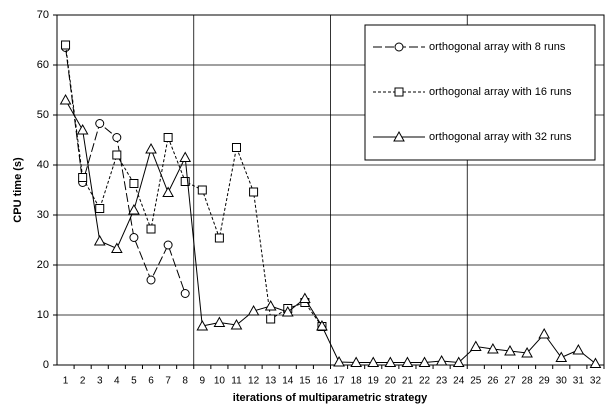 Image resolution: width=614 pixels, height=413 pixels. Describe the element at coordinates (83, 381) in the screenshot. I see `x-tick-label: 2` at that location.